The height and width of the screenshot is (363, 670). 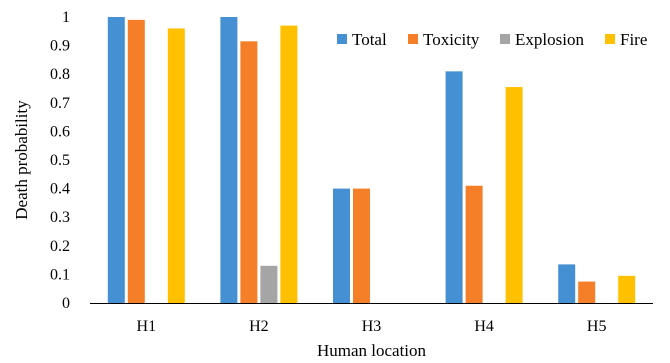 What do you see at coordinates (229, 160) in the screenshot?
I see `bar-total-h2` at bounding box center [229, 160].